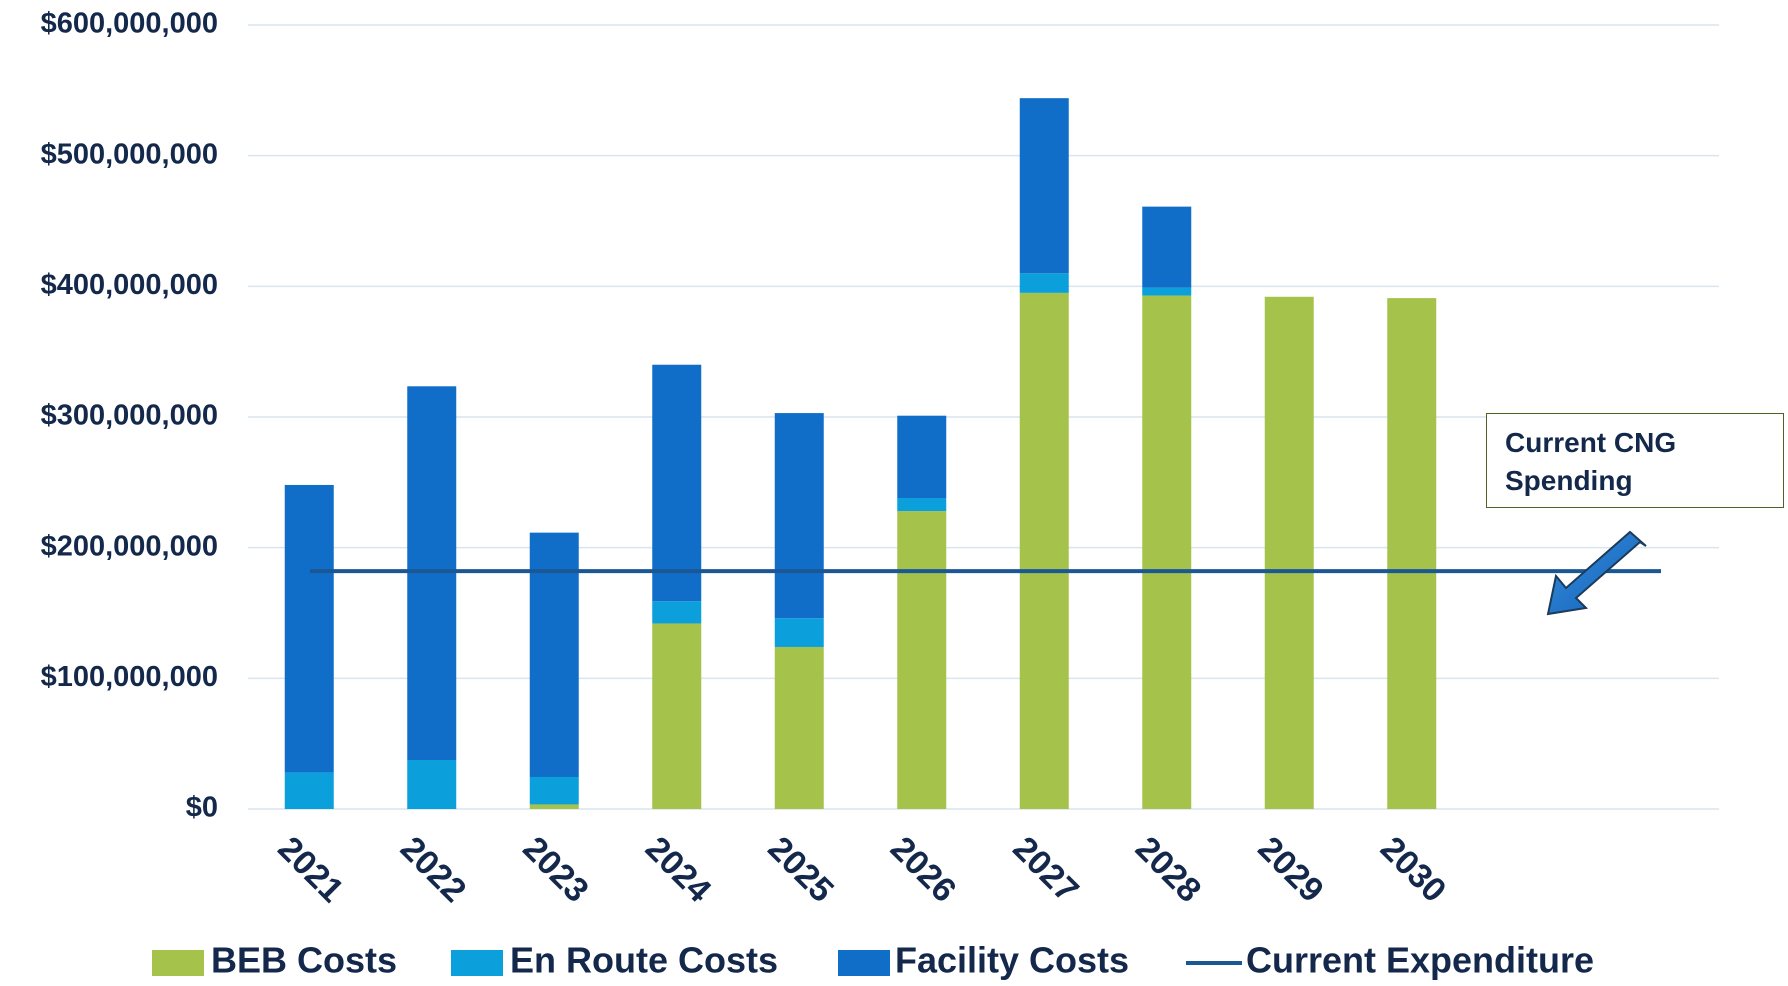 The image size is (1788, 986). What do you see at coordinates (678, 869) in the screenshot?
I see `x-tick-label: 2024` at bounding box center [678, 869].